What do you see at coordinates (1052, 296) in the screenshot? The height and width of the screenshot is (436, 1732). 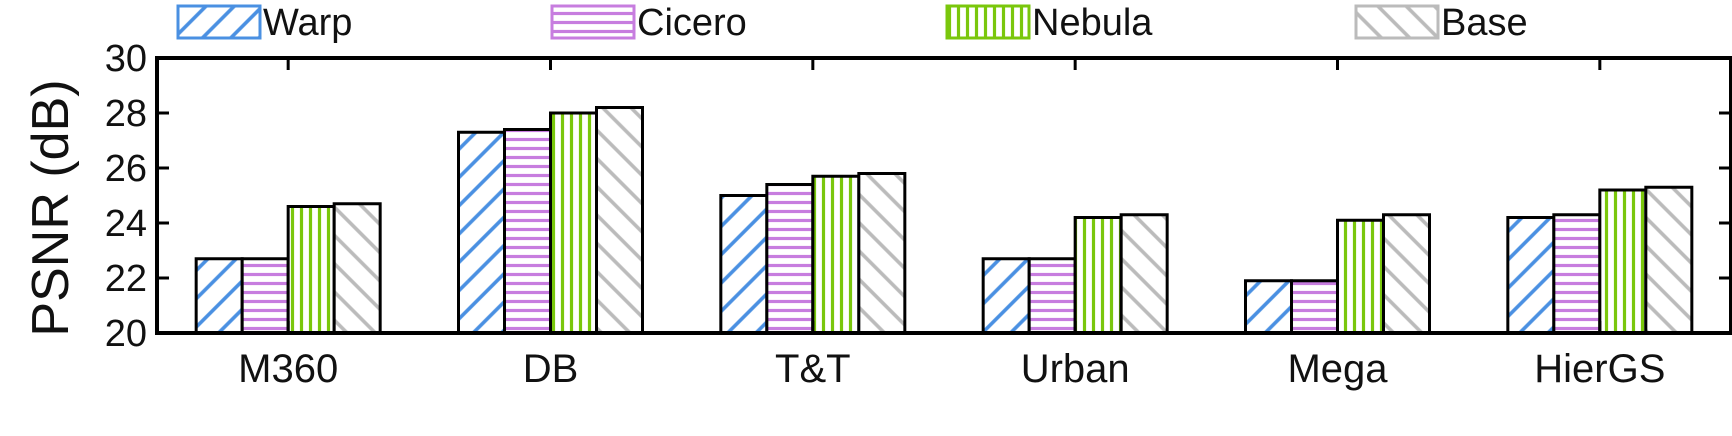 I see `bar-urban-cicero` at bounding box center [1052, 296].